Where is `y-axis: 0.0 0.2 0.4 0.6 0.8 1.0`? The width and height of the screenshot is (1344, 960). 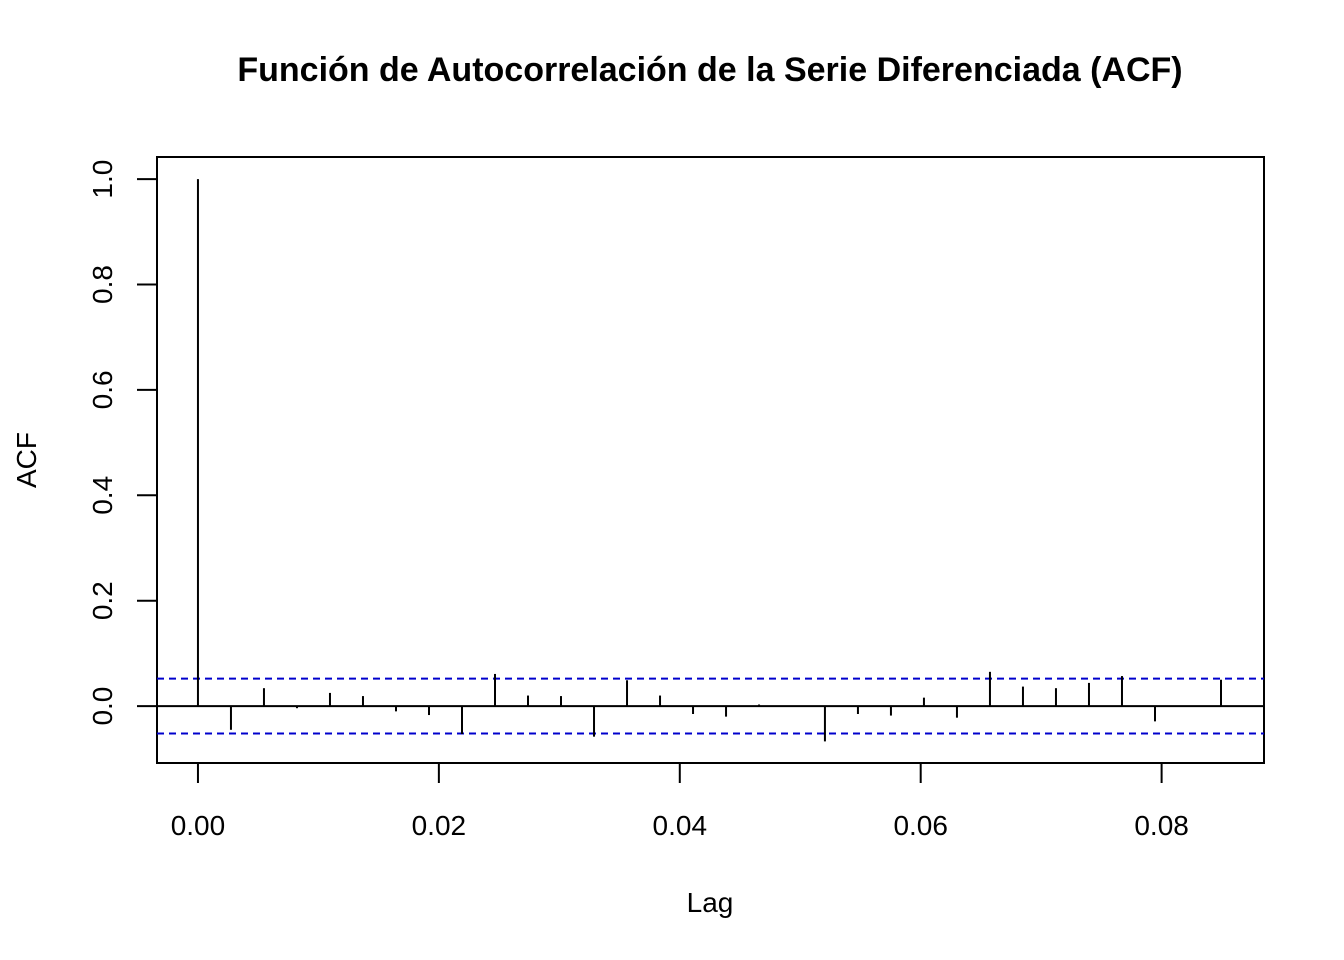 y-axis: 0.0 0.2 0.4 0.6 0.8 1.0 is located at coordinates (122, 443).